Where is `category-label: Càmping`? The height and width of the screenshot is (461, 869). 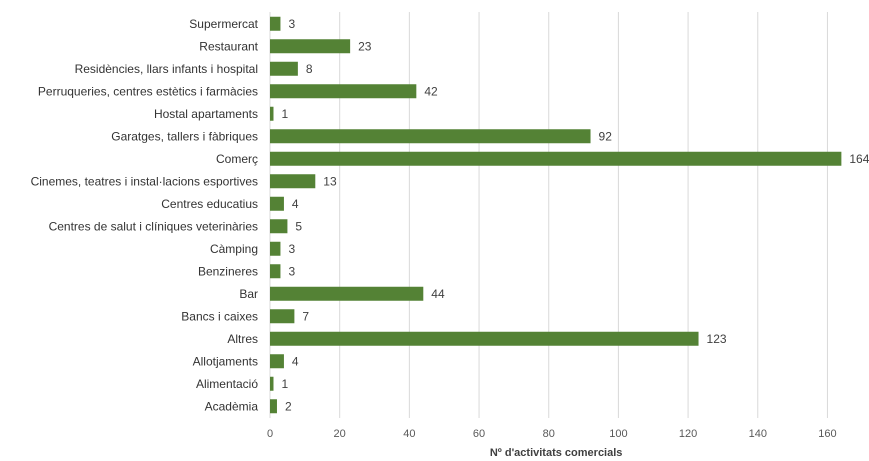
category-label: Càmping is located at coordinates (234, 249).